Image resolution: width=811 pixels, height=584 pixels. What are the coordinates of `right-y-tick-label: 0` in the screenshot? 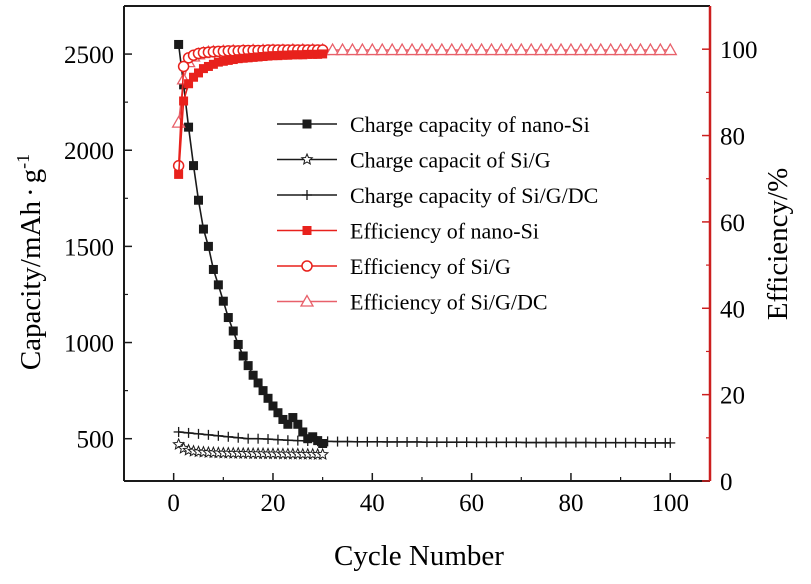 It's located at (726, 482).